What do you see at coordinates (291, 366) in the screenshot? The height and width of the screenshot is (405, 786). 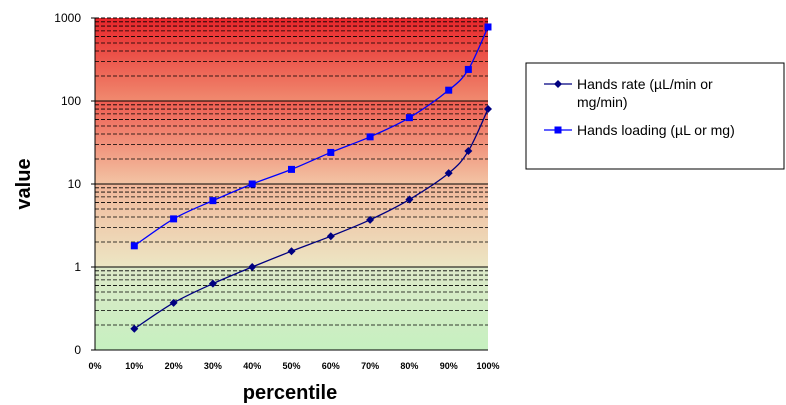 I see `x-tick-label: 50%` at bounding box center [291, 366].